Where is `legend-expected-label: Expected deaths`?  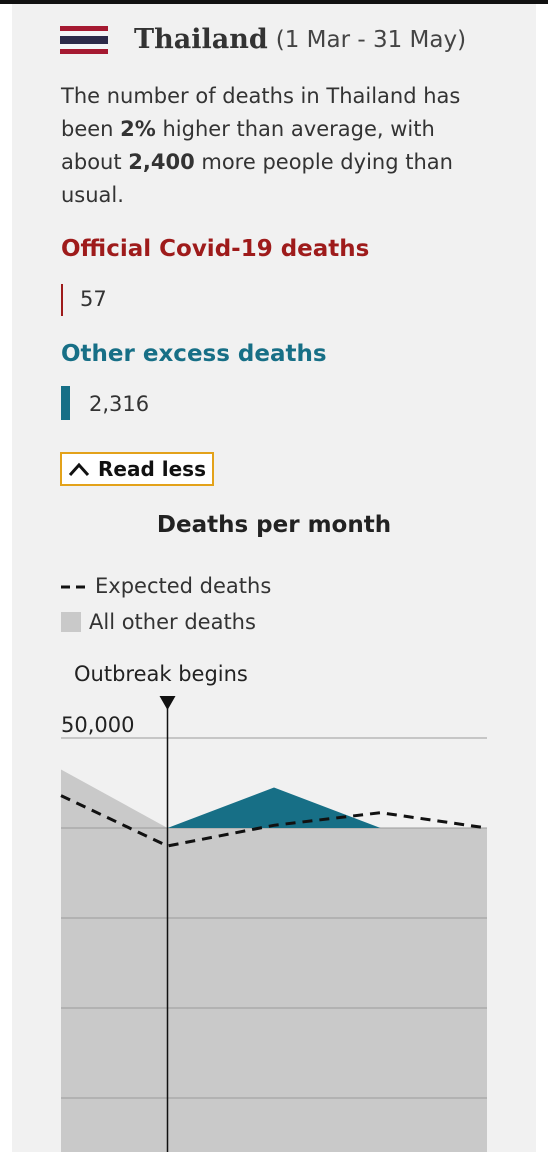 legend-expected-label: Expected deaths is located at coordinates (183, 586).